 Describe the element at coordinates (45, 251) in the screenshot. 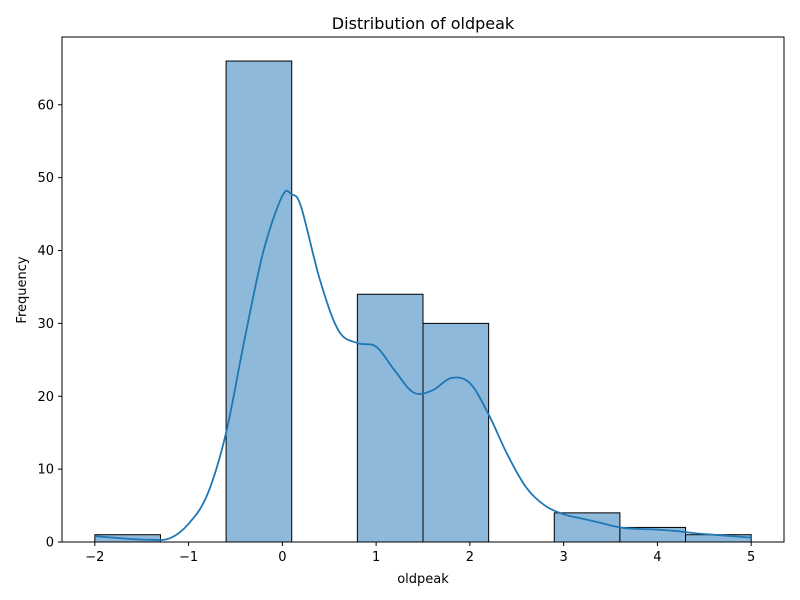

I see `y-tick-label: 40` at that location.